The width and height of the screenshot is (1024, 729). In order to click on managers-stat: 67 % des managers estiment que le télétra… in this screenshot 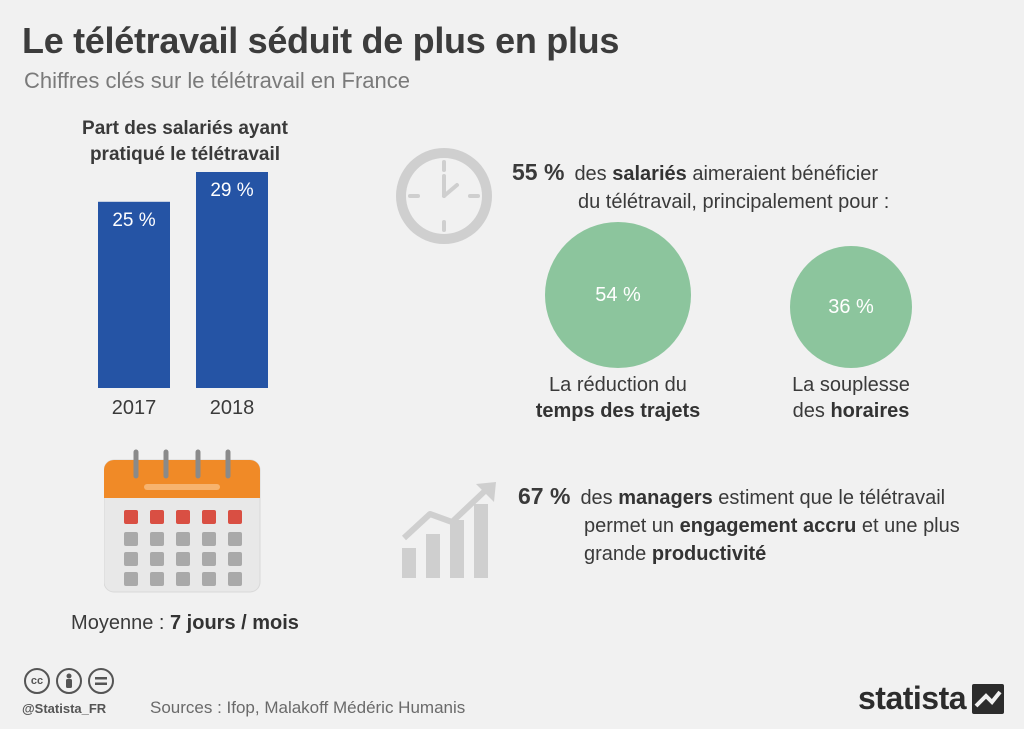, I will do `click(739, 525)`.